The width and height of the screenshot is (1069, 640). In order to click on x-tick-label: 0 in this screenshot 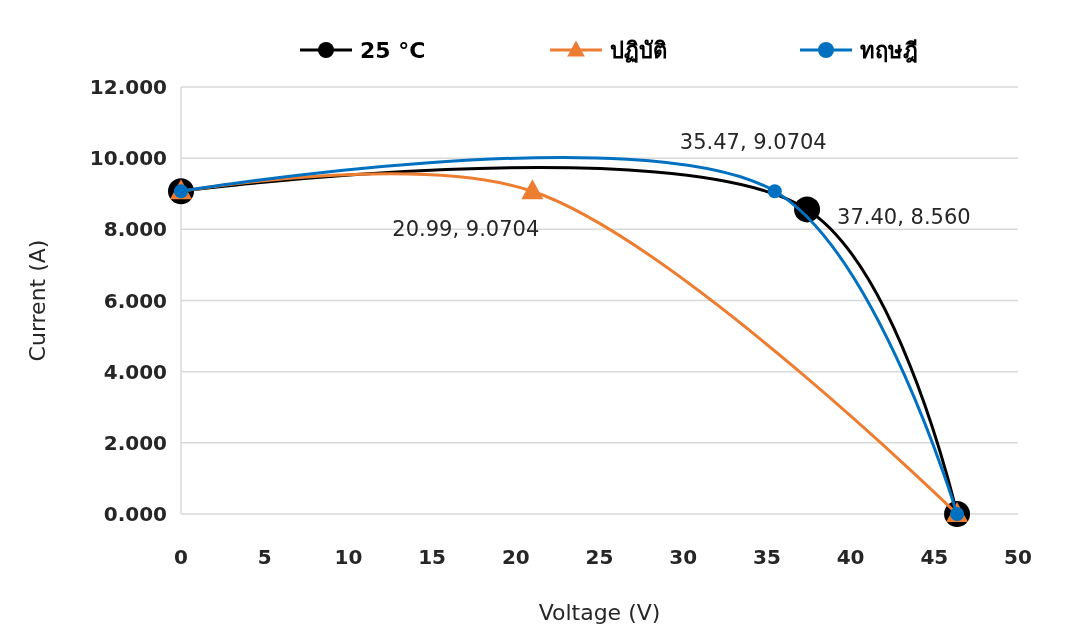, I will do `click(181, 557)`.